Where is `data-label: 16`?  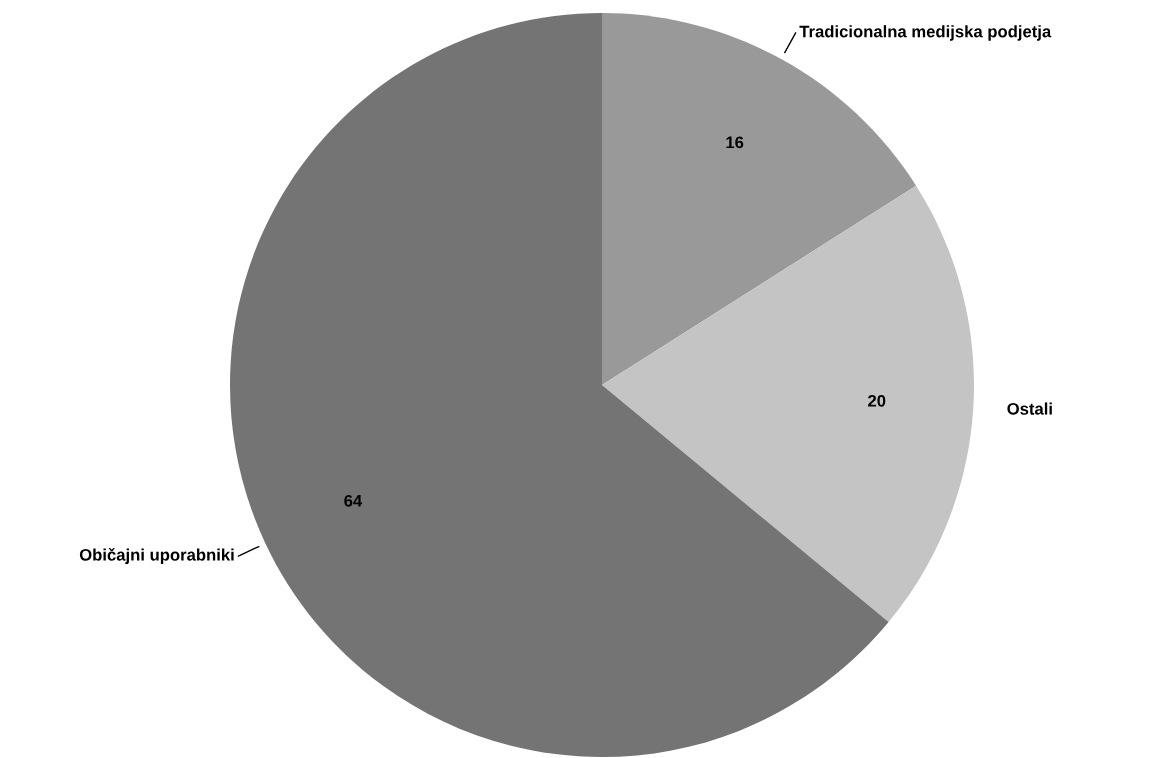
data-label: 16 is located at coordinates (735, 142).